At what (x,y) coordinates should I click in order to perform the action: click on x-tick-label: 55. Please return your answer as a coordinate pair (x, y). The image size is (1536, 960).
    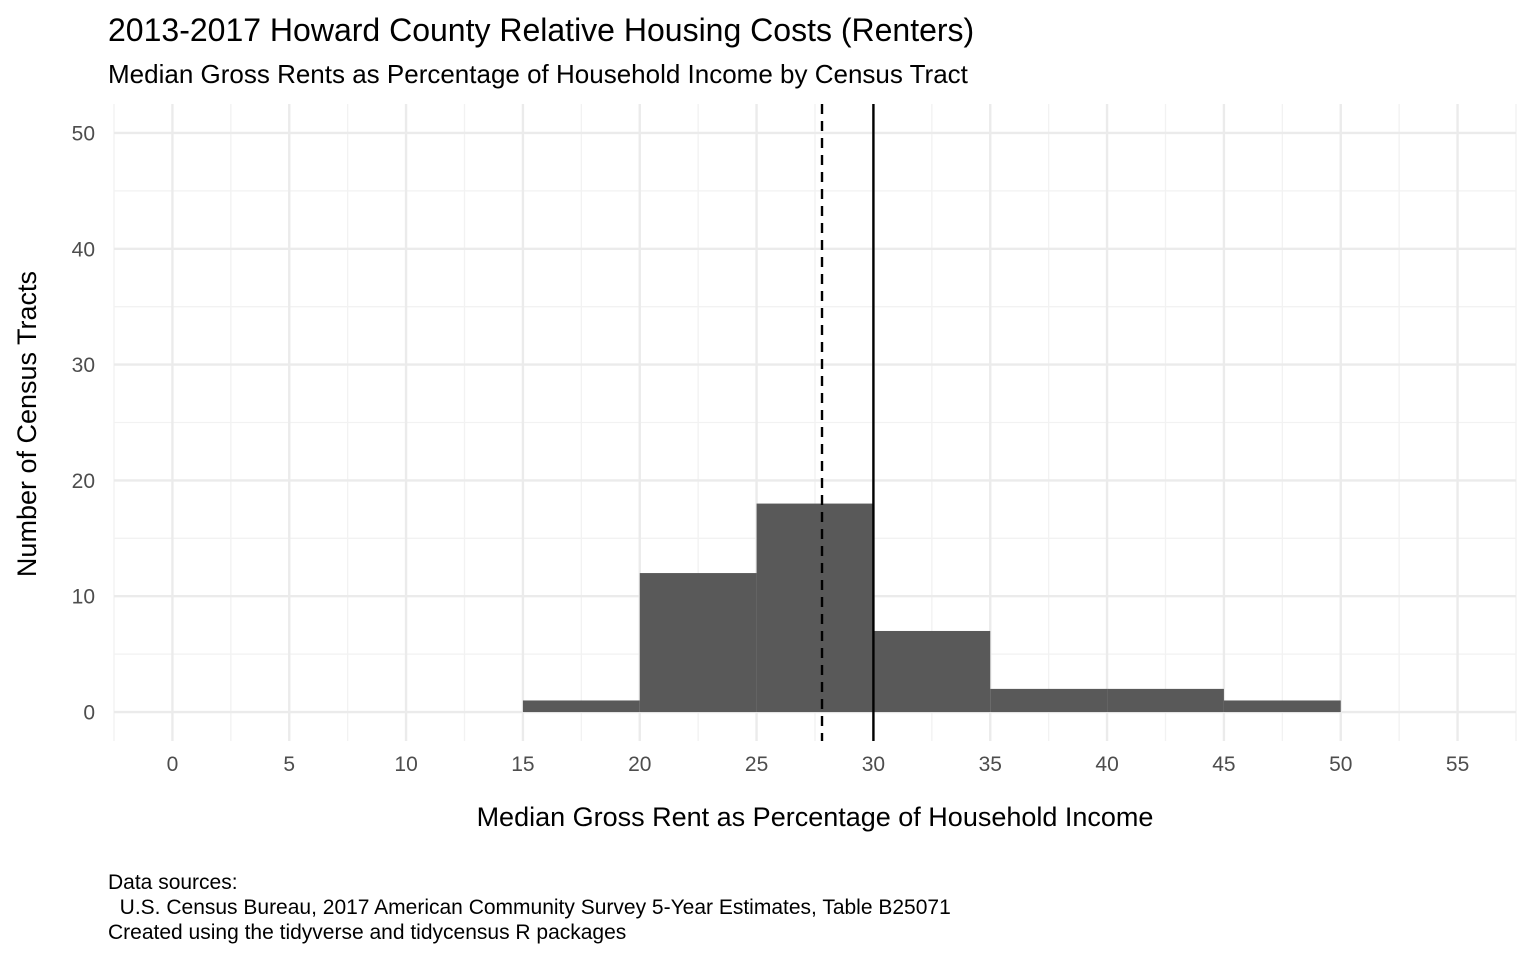
    Looking at the image, I should click on (1457, 764).